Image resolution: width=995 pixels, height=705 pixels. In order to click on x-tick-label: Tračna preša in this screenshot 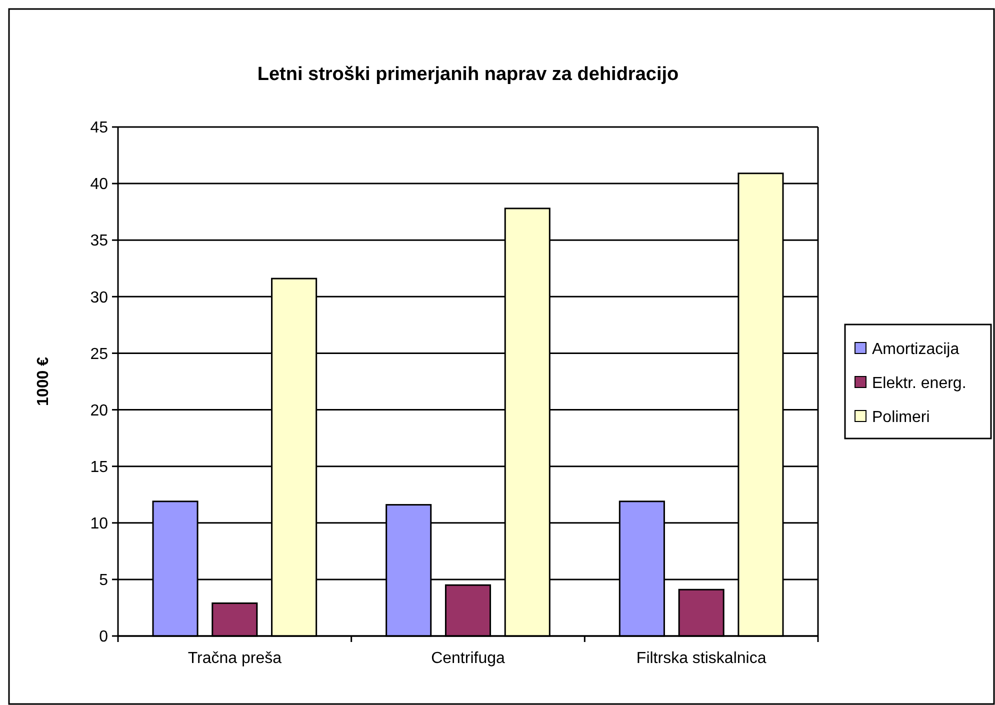, I will do `click(235, 658)`.